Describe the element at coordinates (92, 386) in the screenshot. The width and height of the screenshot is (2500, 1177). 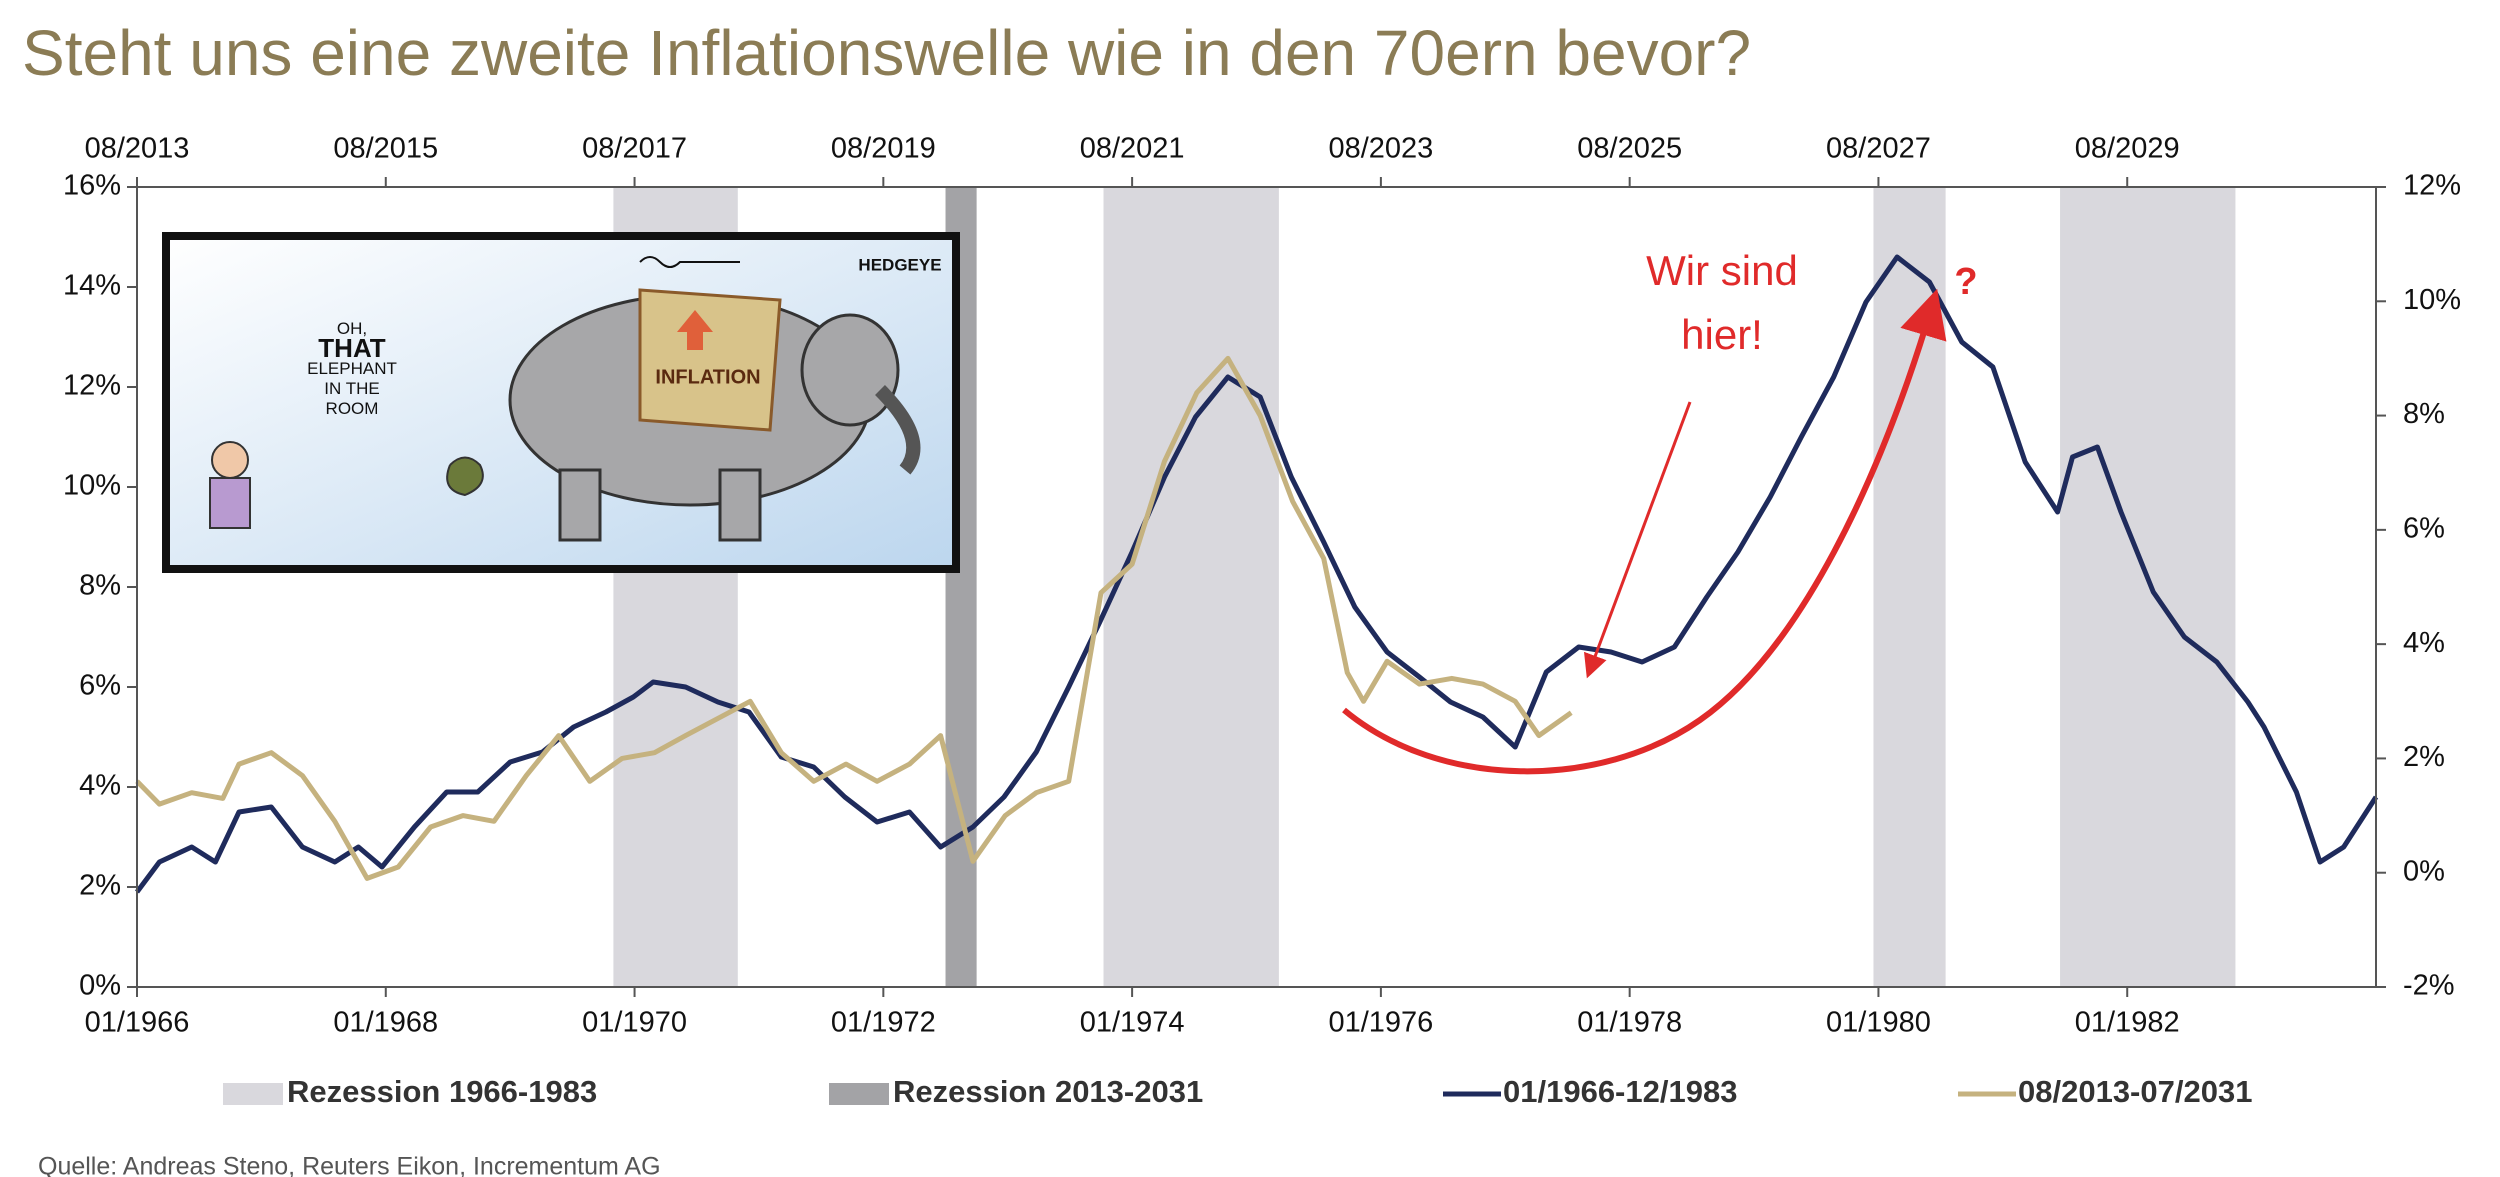
I see `y-tick-label: 12%` at that location.